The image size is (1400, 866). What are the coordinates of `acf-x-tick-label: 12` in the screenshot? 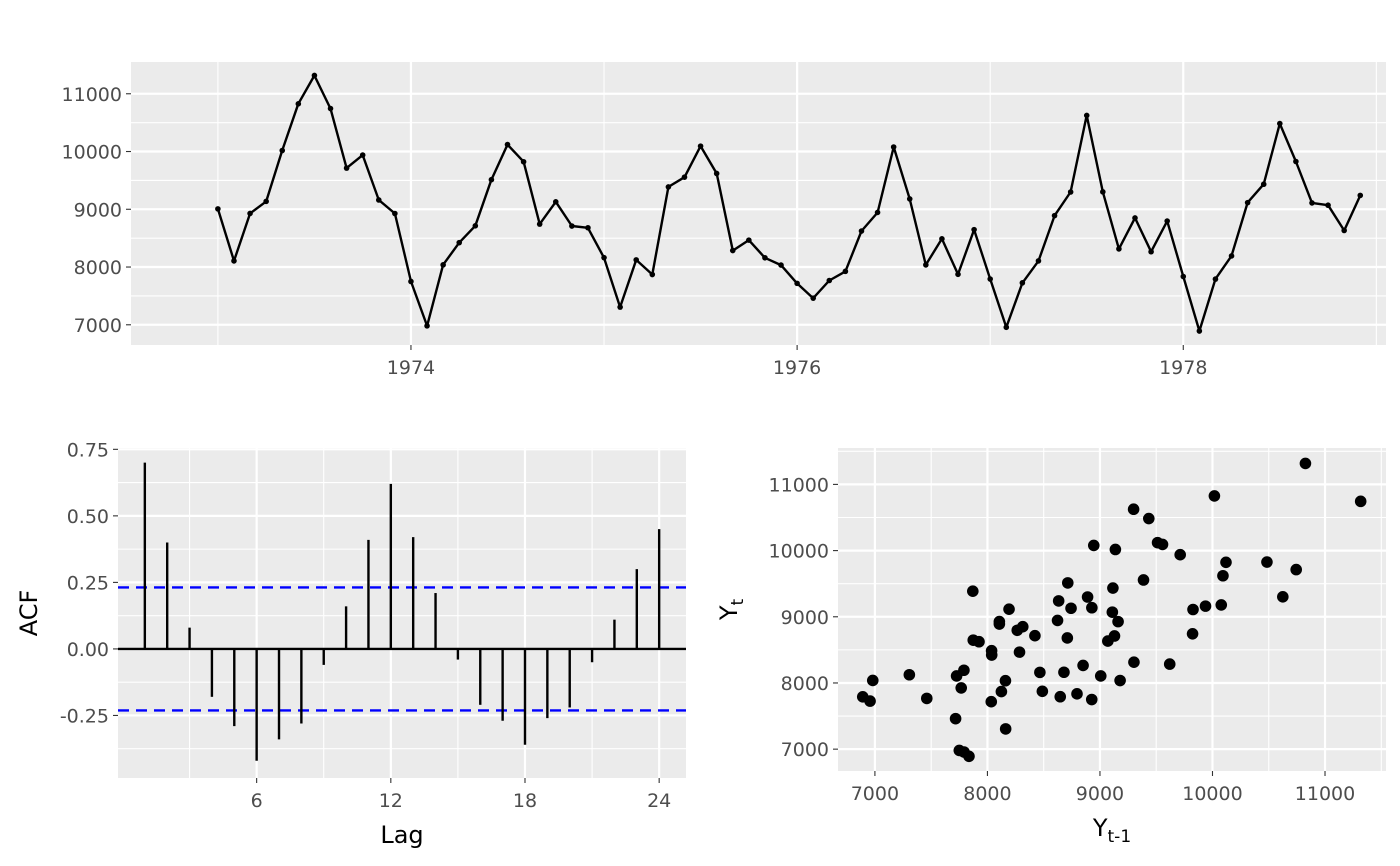 It's located at (391, 801).